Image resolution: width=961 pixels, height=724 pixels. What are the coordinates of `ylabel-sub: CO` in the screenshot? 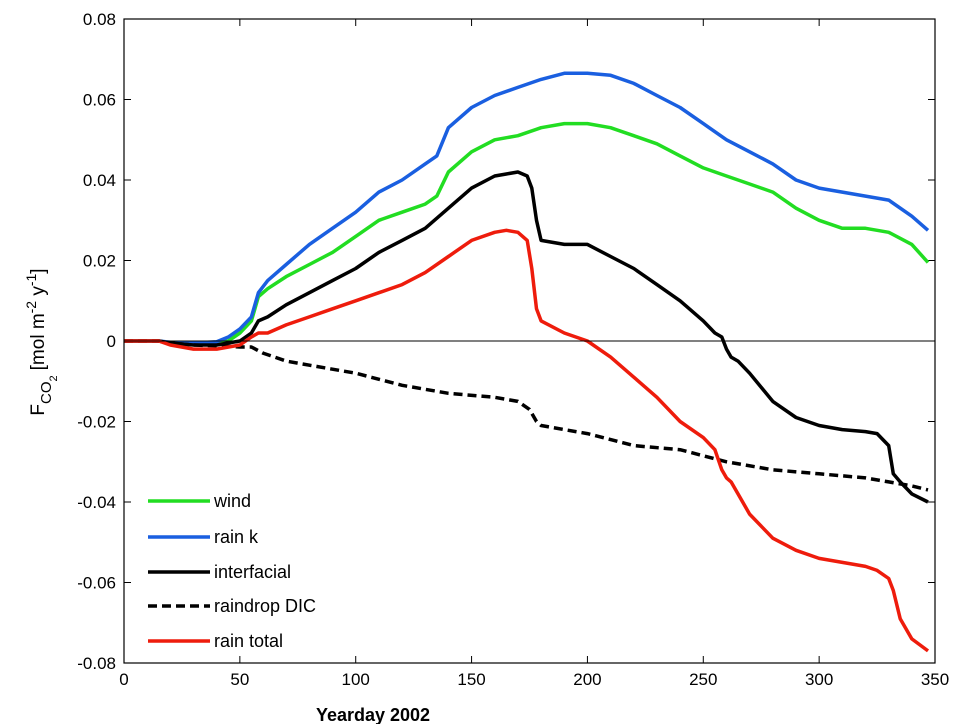 It's located at (46, 392).